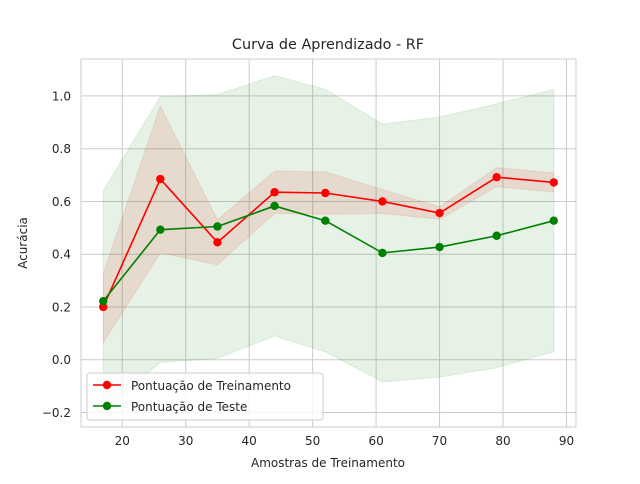 The width and height of the screenshot is (640, 484). What do you see at coordinates (122, 441) in the screenshot?
I see `x-tick-label: 20` at bounding box center [122, 441].